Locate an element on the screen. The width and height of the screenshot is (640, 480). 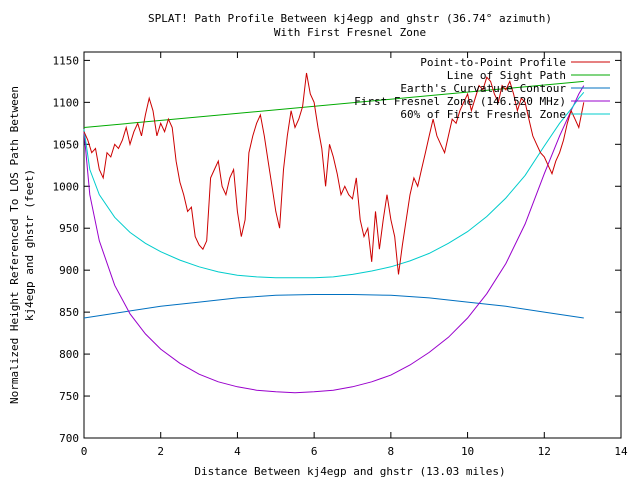
x-tick-label: 4 is located at coordinates (237, 451).